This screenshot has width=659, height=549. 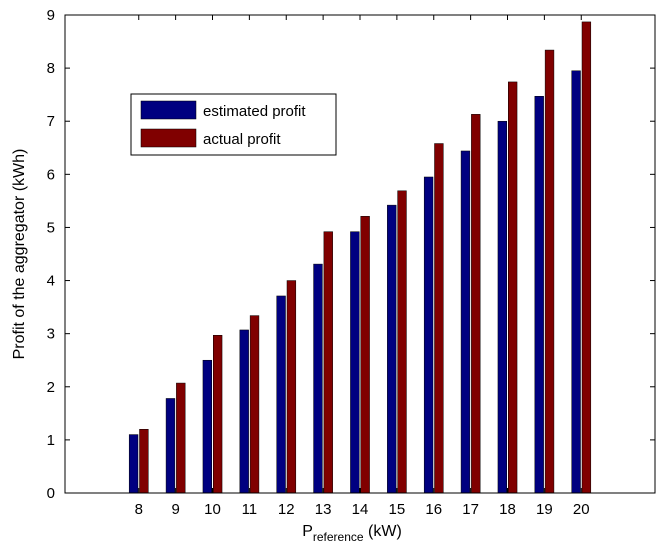 I want to click on legend-label-actual: actual profit, so click(x=242, y=139).